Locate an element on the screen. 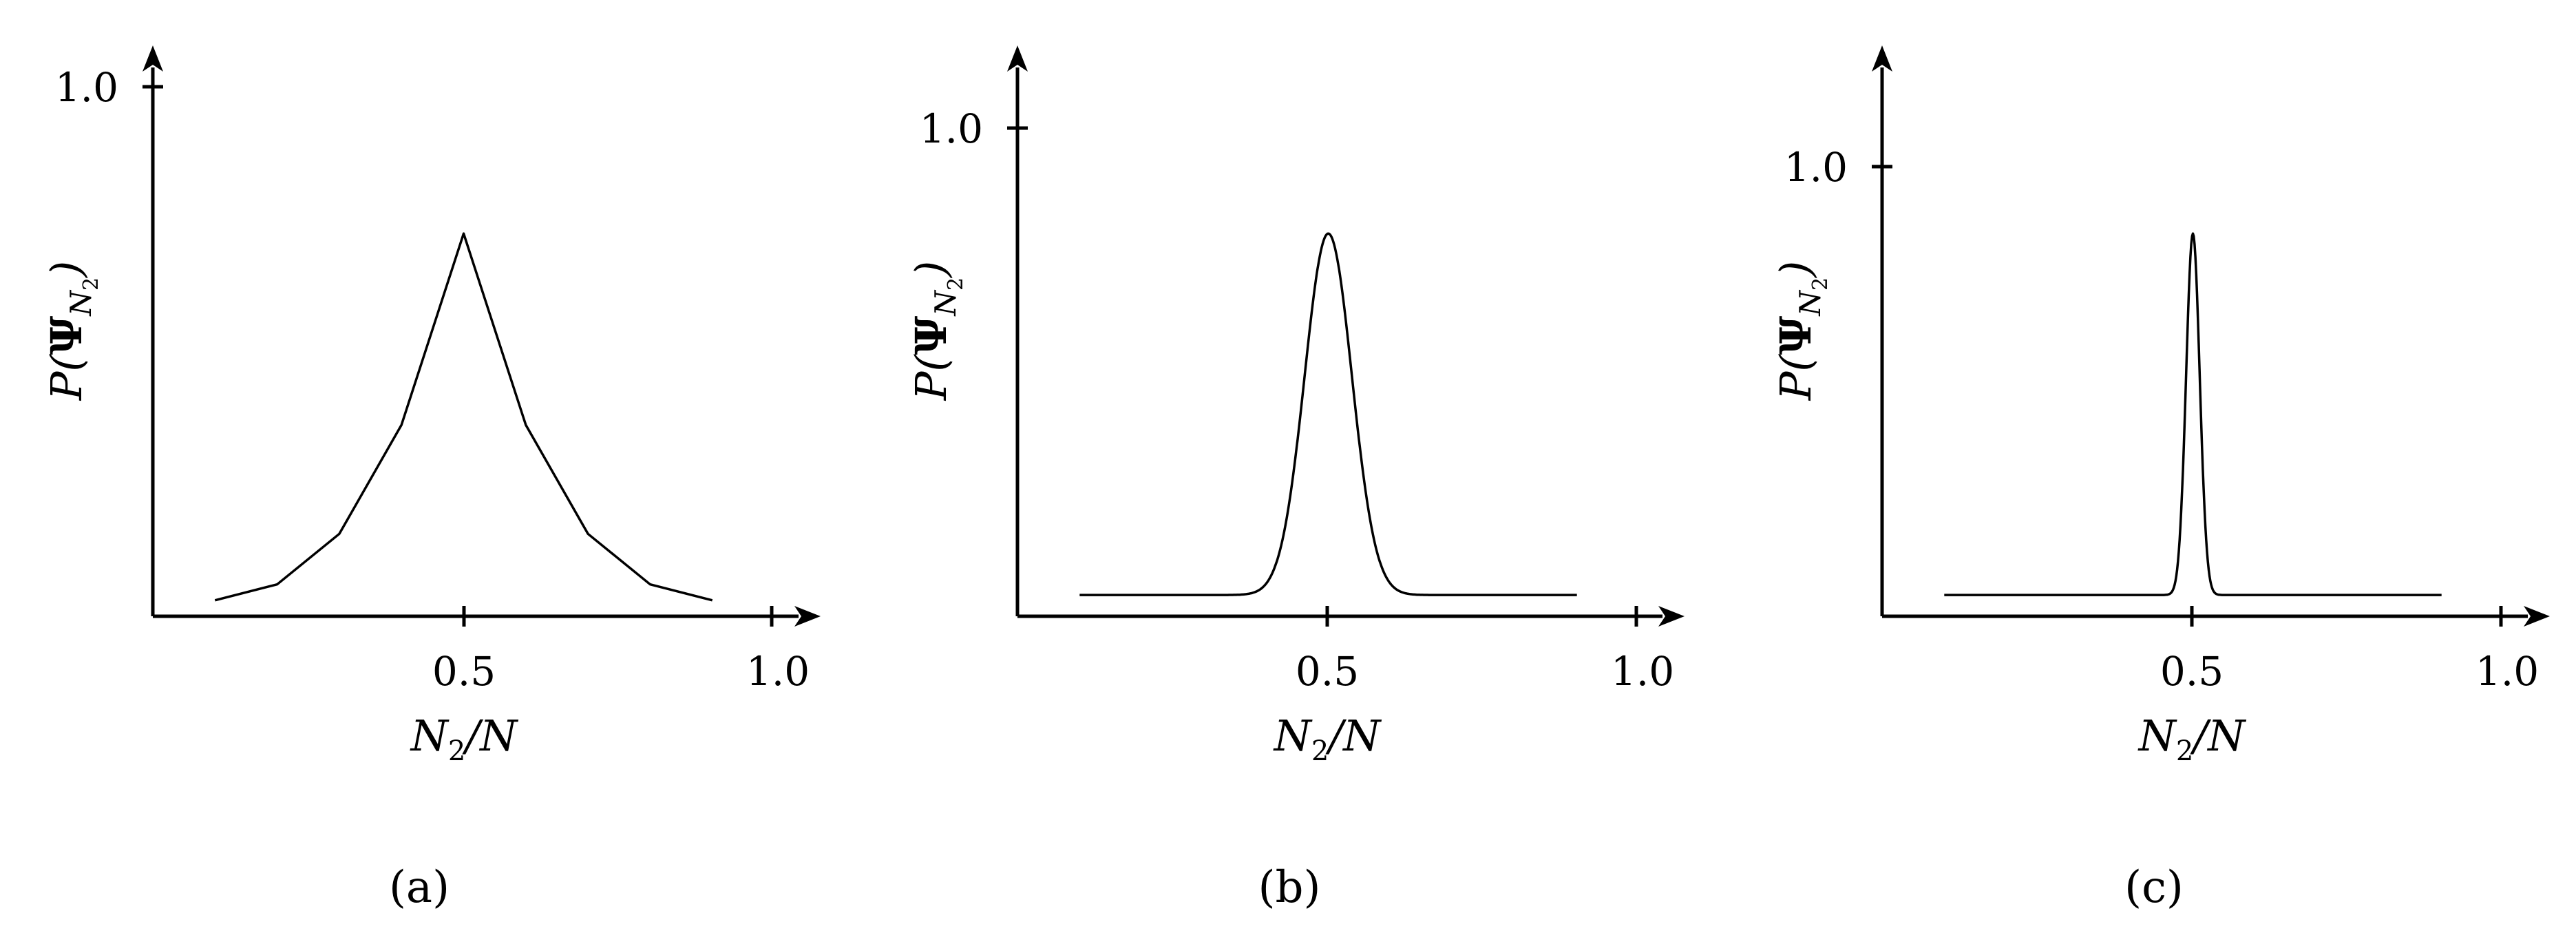 Image resolution: width=2576 pixels, height=933 pixels. panel-c-caption: (c) is located at coordinates (2154, 887).